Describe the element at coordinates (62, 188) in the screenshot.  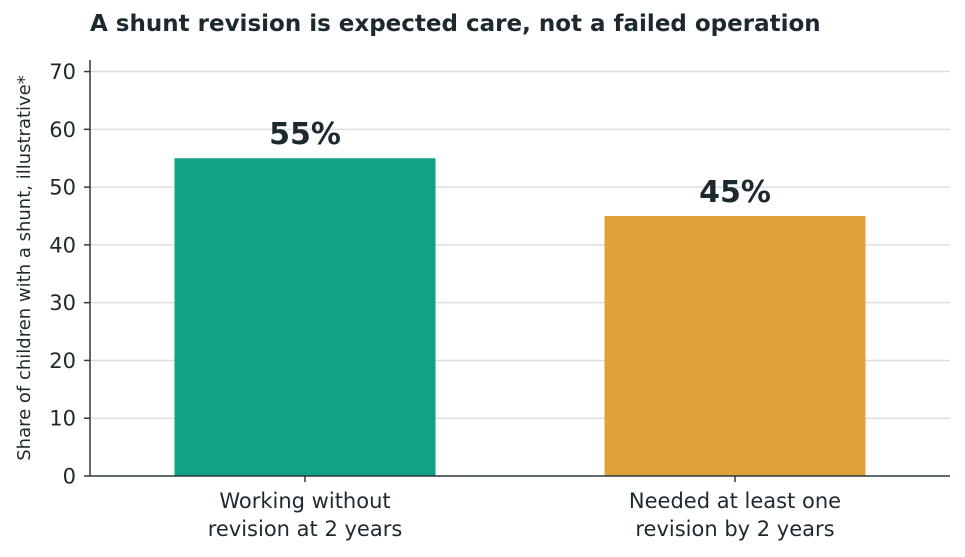
I see `y-tick-label: 50` at that location.